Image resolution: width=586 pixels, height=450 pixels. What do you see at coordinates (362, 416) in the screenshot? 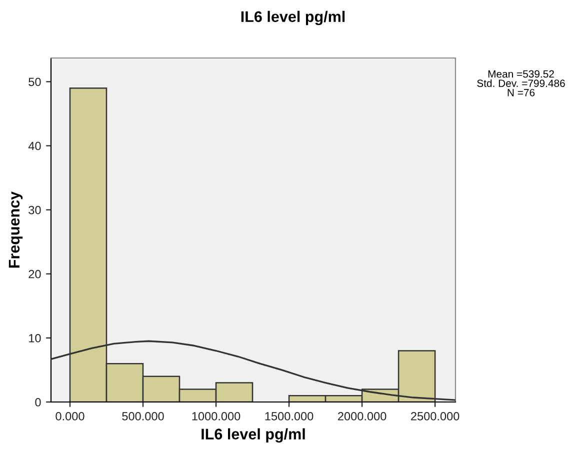
I see `x-tick-label: 2000.000` at bounding box center [362, 416].